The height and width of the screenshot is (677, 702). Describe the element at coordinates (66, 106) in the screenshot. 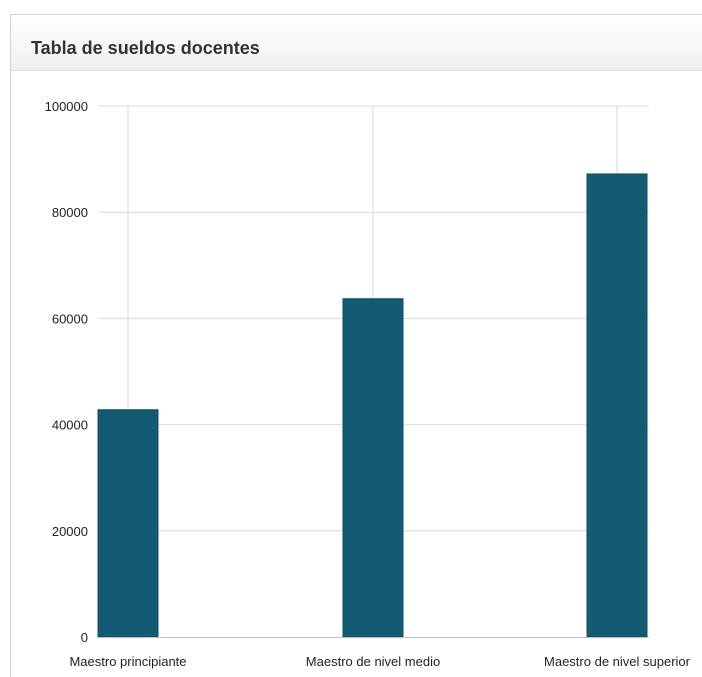

I see `y-tick-label: 100000` at that location.